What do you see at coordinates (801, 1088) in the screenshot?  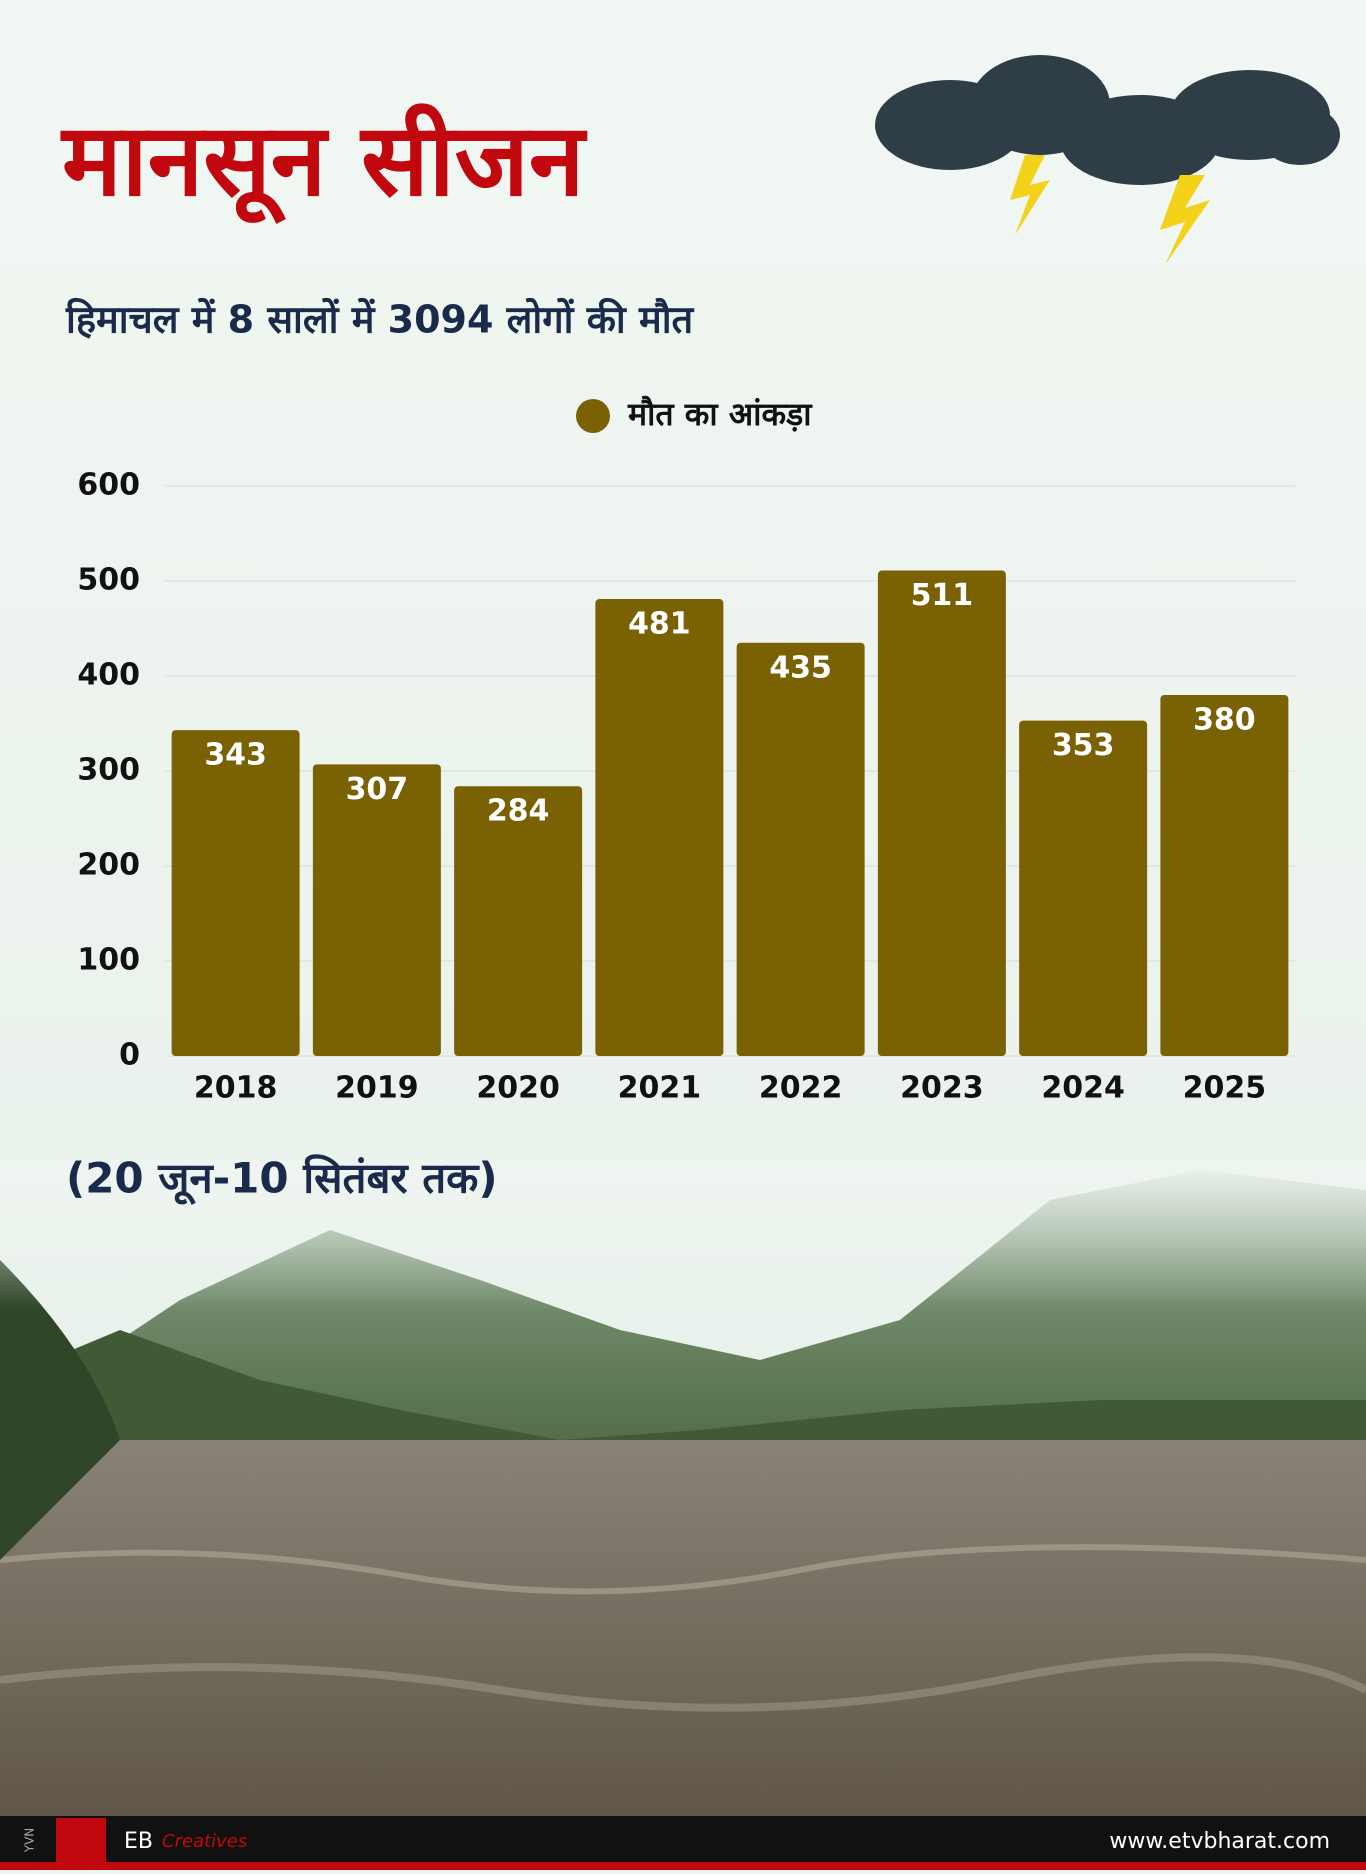 I see `x-tick-label: 2022` at bounding box center [801, 1088].